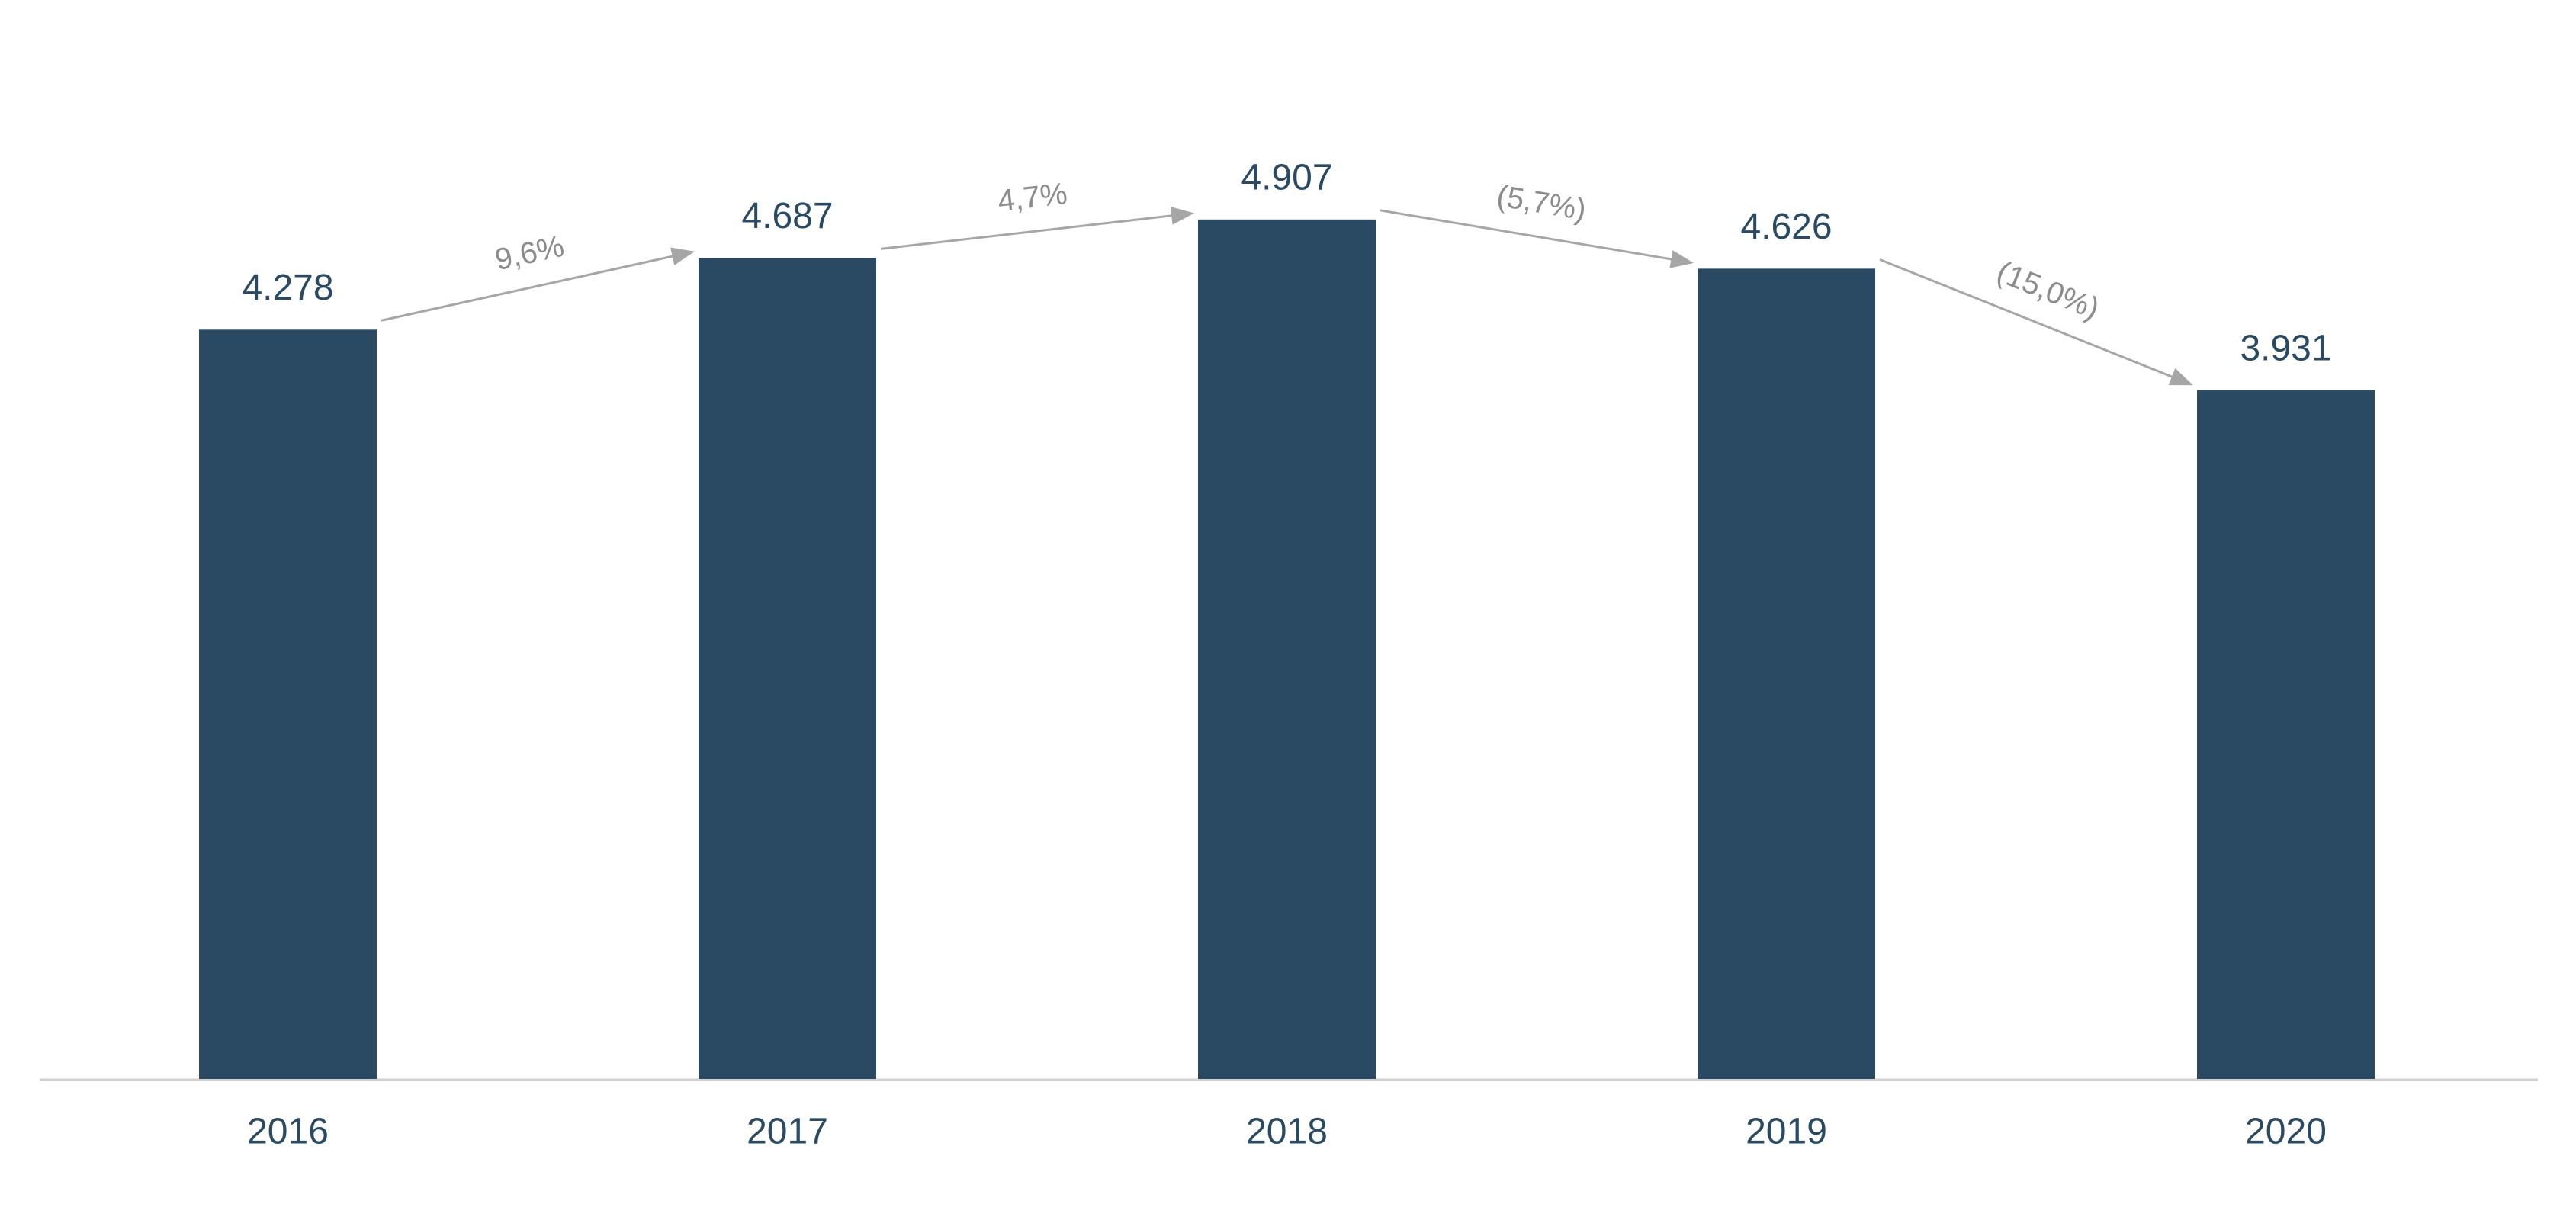 The image size is (2576, 1217). I want to click on change-label: 9,6%, so click(529, 254).